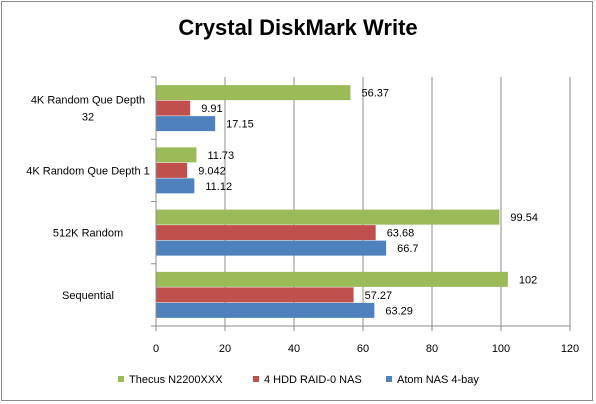  What do you see at coordinates (88, 171) in the screenshot?
I see `category-label: 4K Random Que Depth 1` at bounding box center [88, 171].